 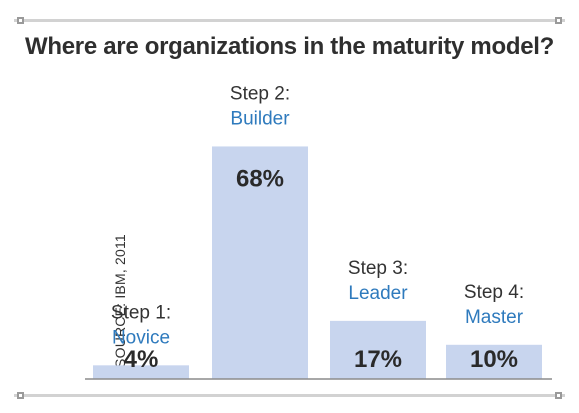 What do you see at coordinates (289, 20) in the screenshot?
I see `top-frame-rule` at bounding box center [289, 20].